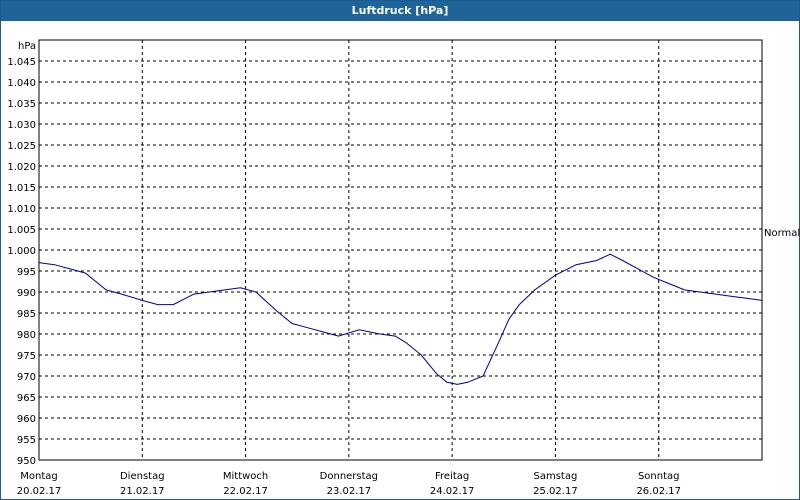  Describe the element at coordinates (26, 419) in the screenshot. I see `y-tick-label: 960` at that location.